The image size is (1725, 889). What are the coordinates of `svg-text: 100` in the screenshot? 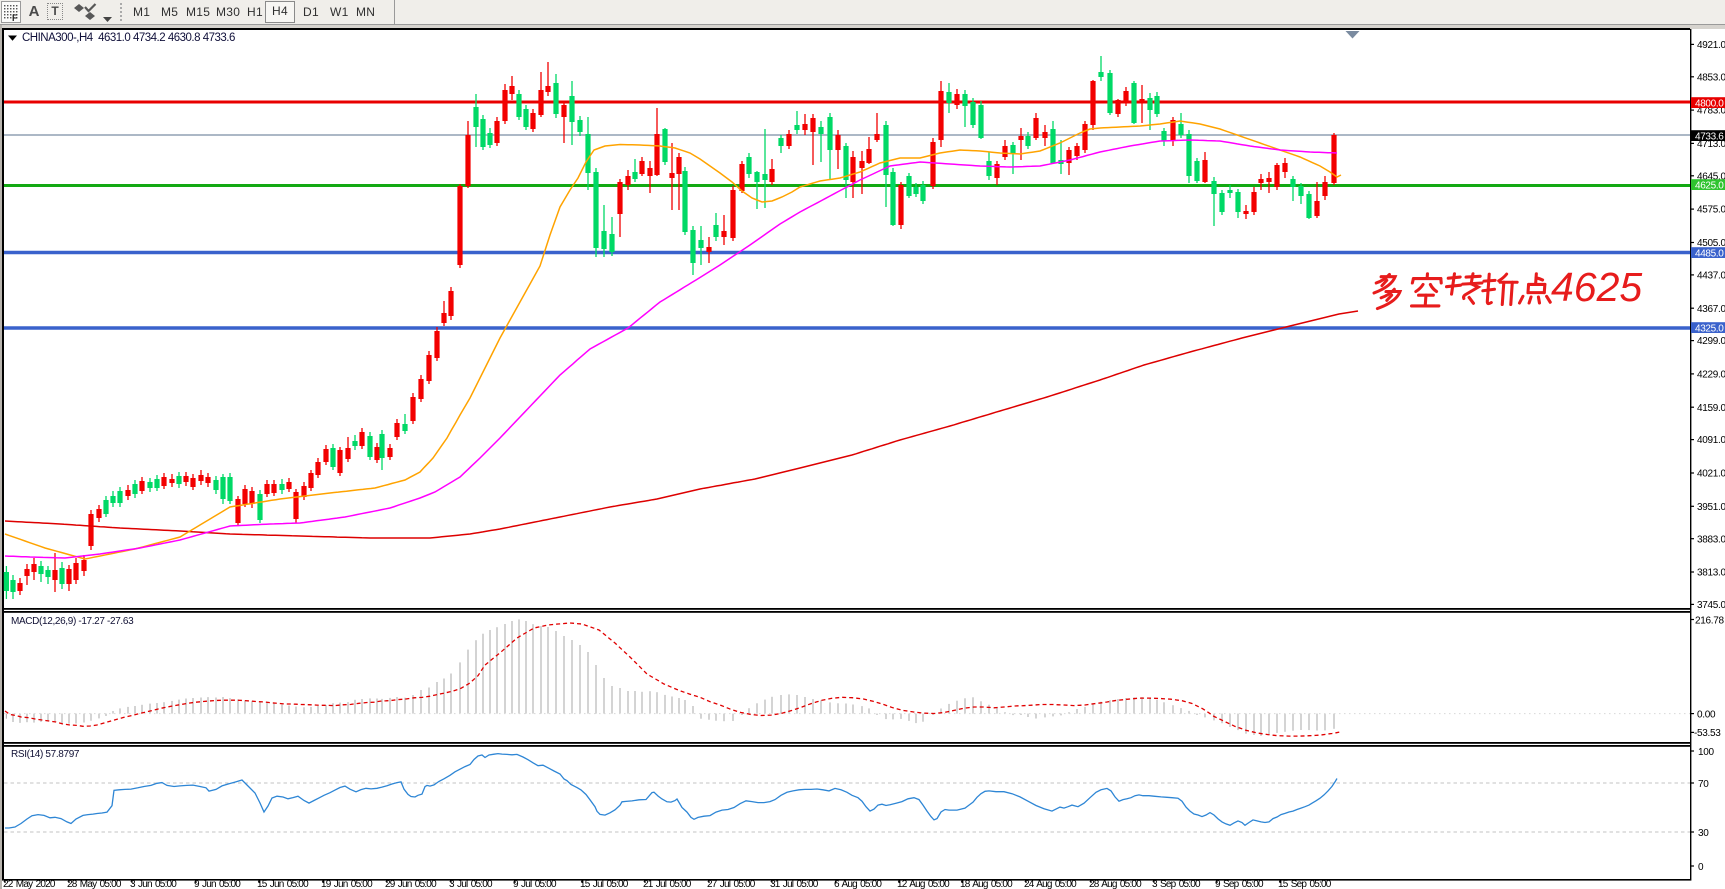 It's located at (1706, 752).